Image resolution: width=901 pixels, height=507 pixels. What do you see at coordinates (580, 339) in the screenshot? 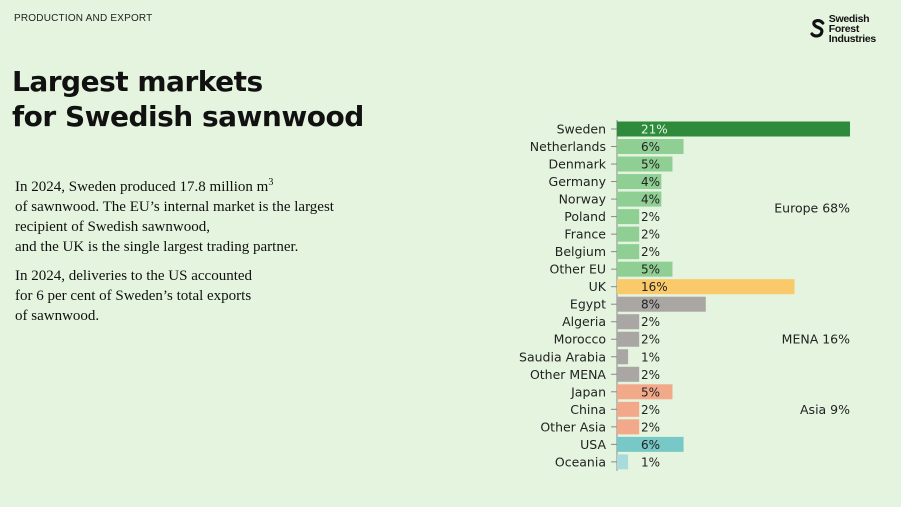
I see `category-label: Morocco` at bounding box center [580, 339].